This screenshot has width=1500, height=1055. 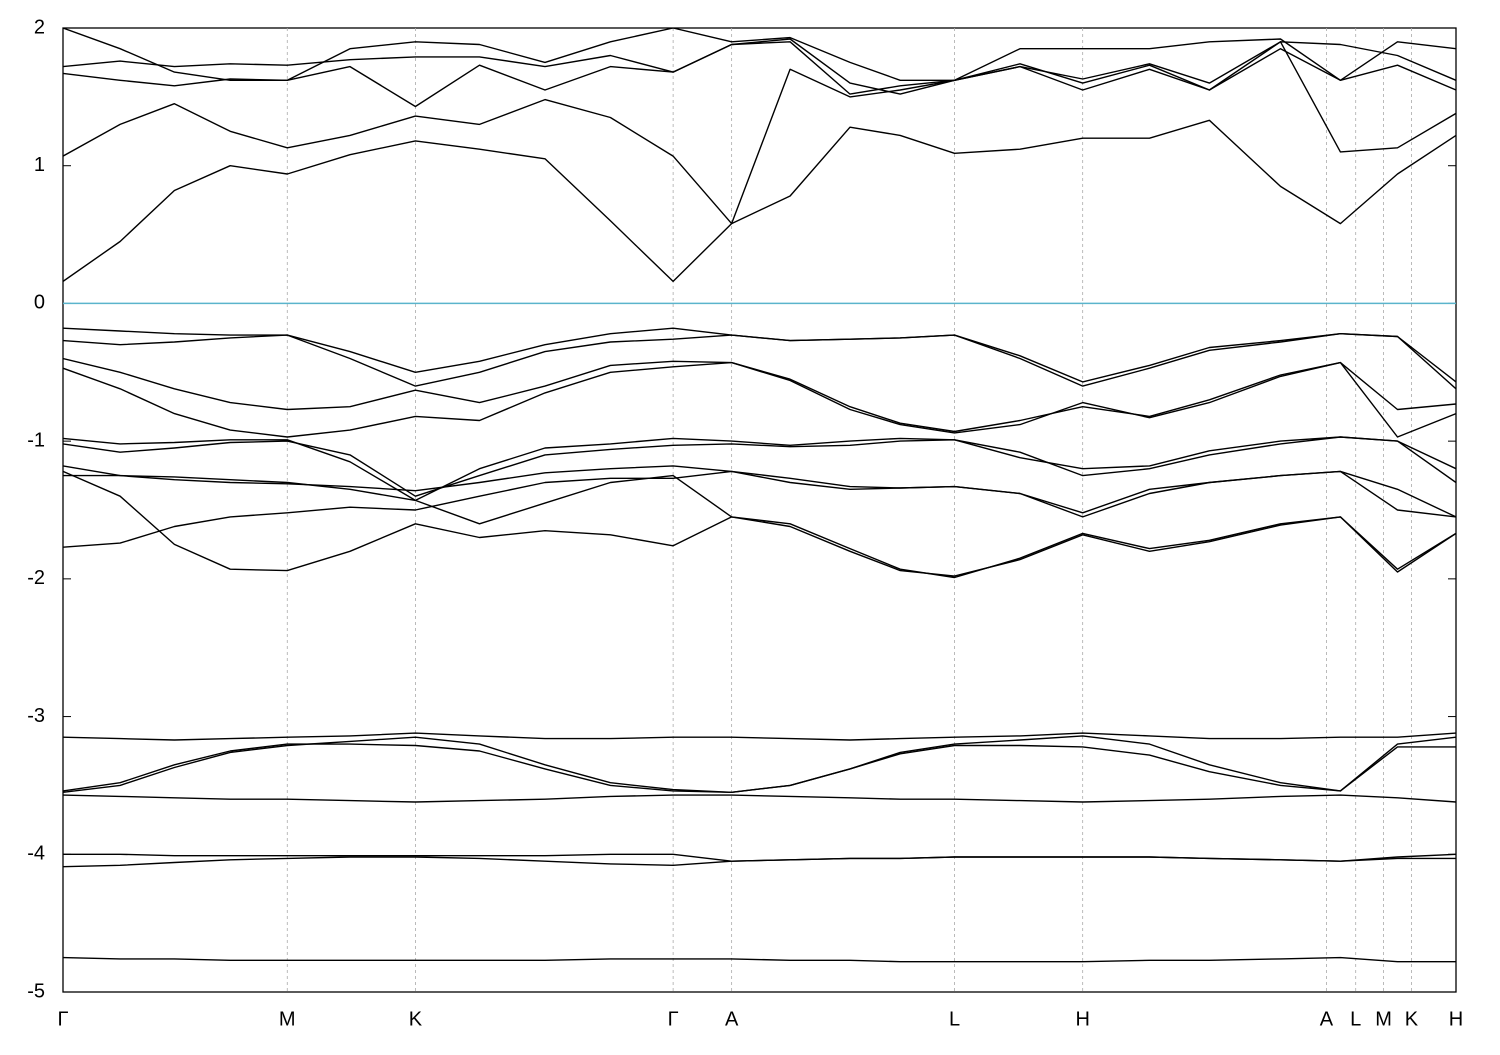 What do you see at coordinates (36, 991) in the screenshot?
I see `y-tick-label: -5` at bounding box center [36, 991].